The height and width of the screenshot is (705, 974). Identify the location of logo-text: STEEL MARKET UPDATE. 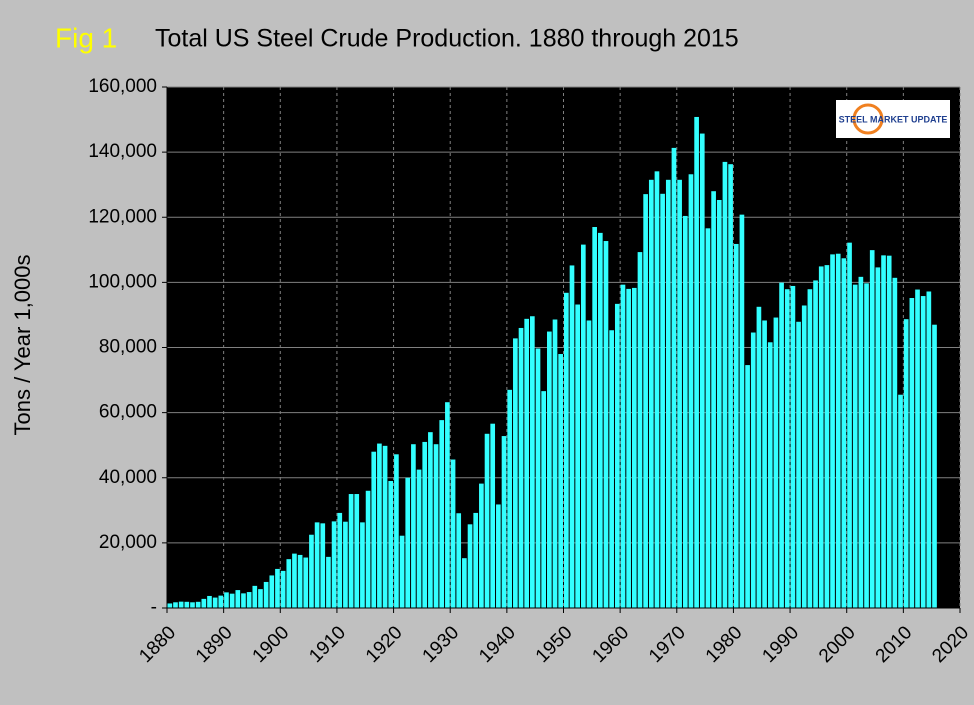
(893, 119).